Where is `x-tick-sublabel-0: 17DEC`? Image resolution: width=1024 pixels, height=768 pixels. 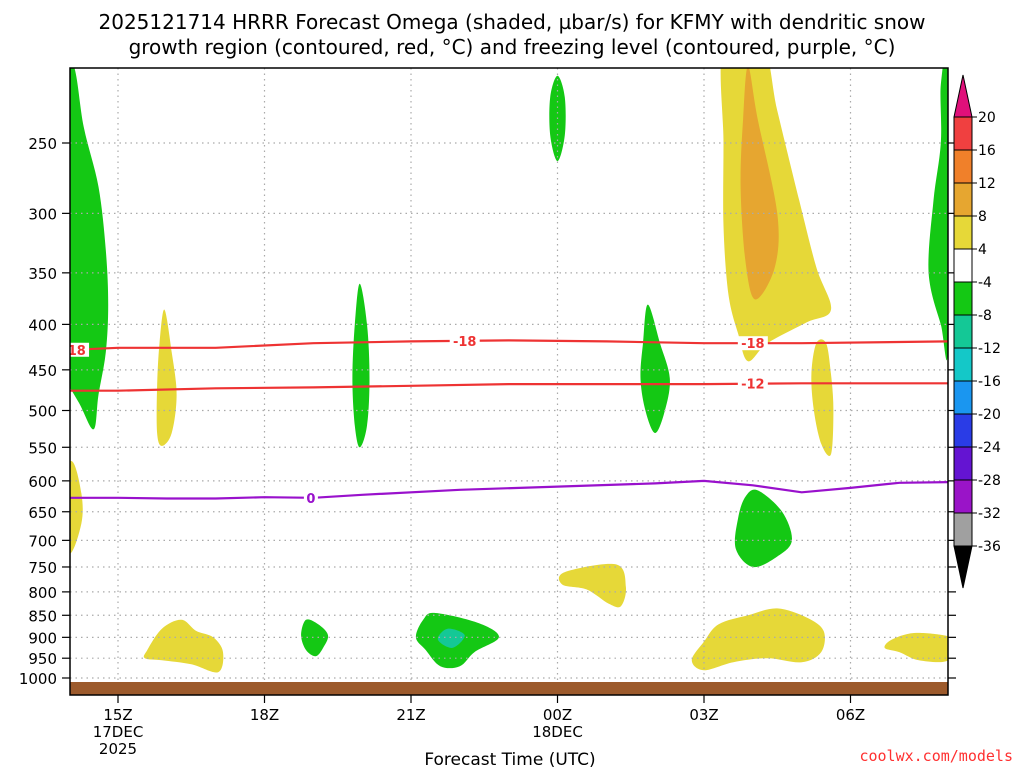
x-tick-sublabel-0: 17DEC is located at coordinates (118, 732).